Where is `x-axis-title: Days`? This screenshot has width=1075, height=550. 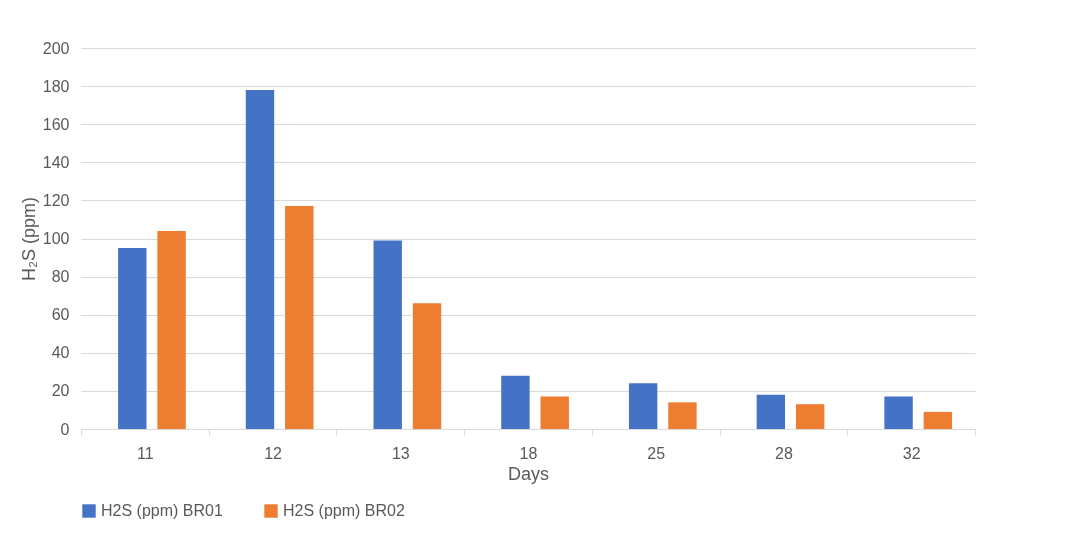 x-axis-title: Days is located at coordinates (528, 473).